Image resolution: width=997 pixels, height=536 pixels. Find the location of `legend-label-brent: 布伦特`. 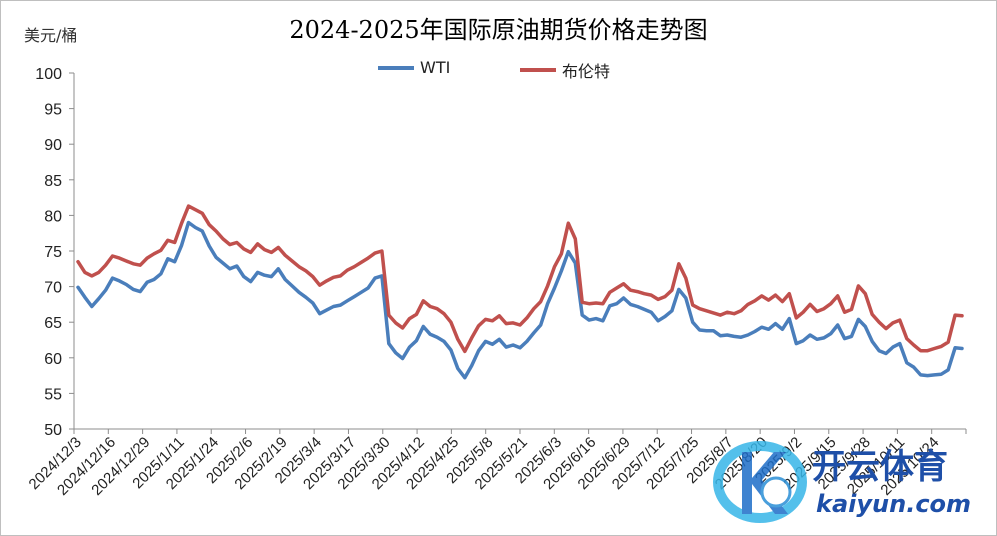

legend-label-brent: 布伦特 is located at coordinates (586, 71).